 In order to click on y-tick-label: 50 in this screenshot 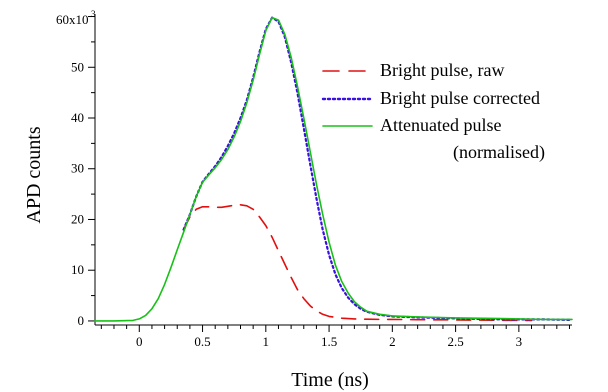, I will do `click(77, 66)`.